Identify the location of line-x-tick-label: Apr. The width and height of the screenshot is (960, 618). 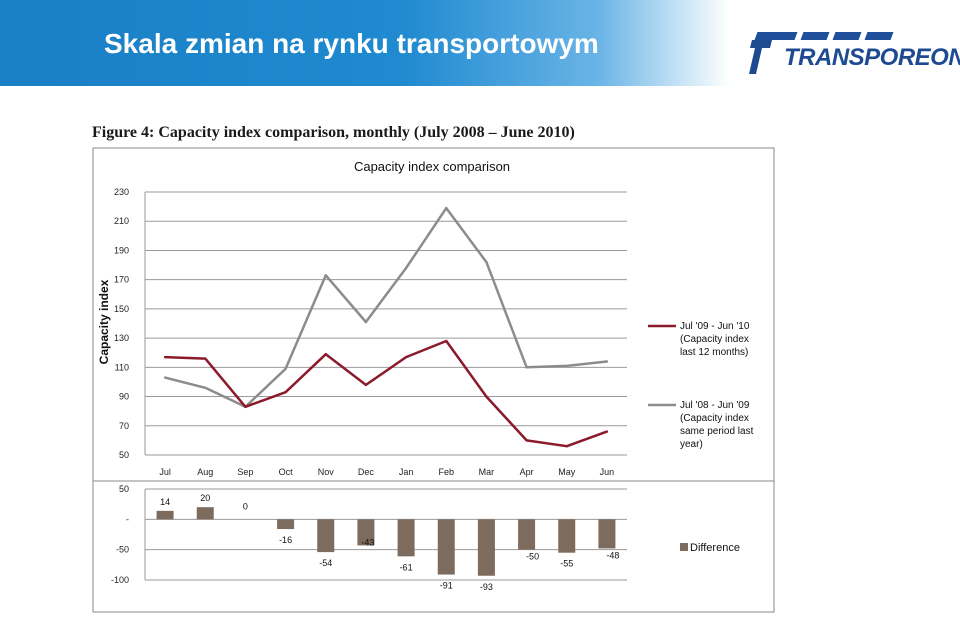
(527, 472).